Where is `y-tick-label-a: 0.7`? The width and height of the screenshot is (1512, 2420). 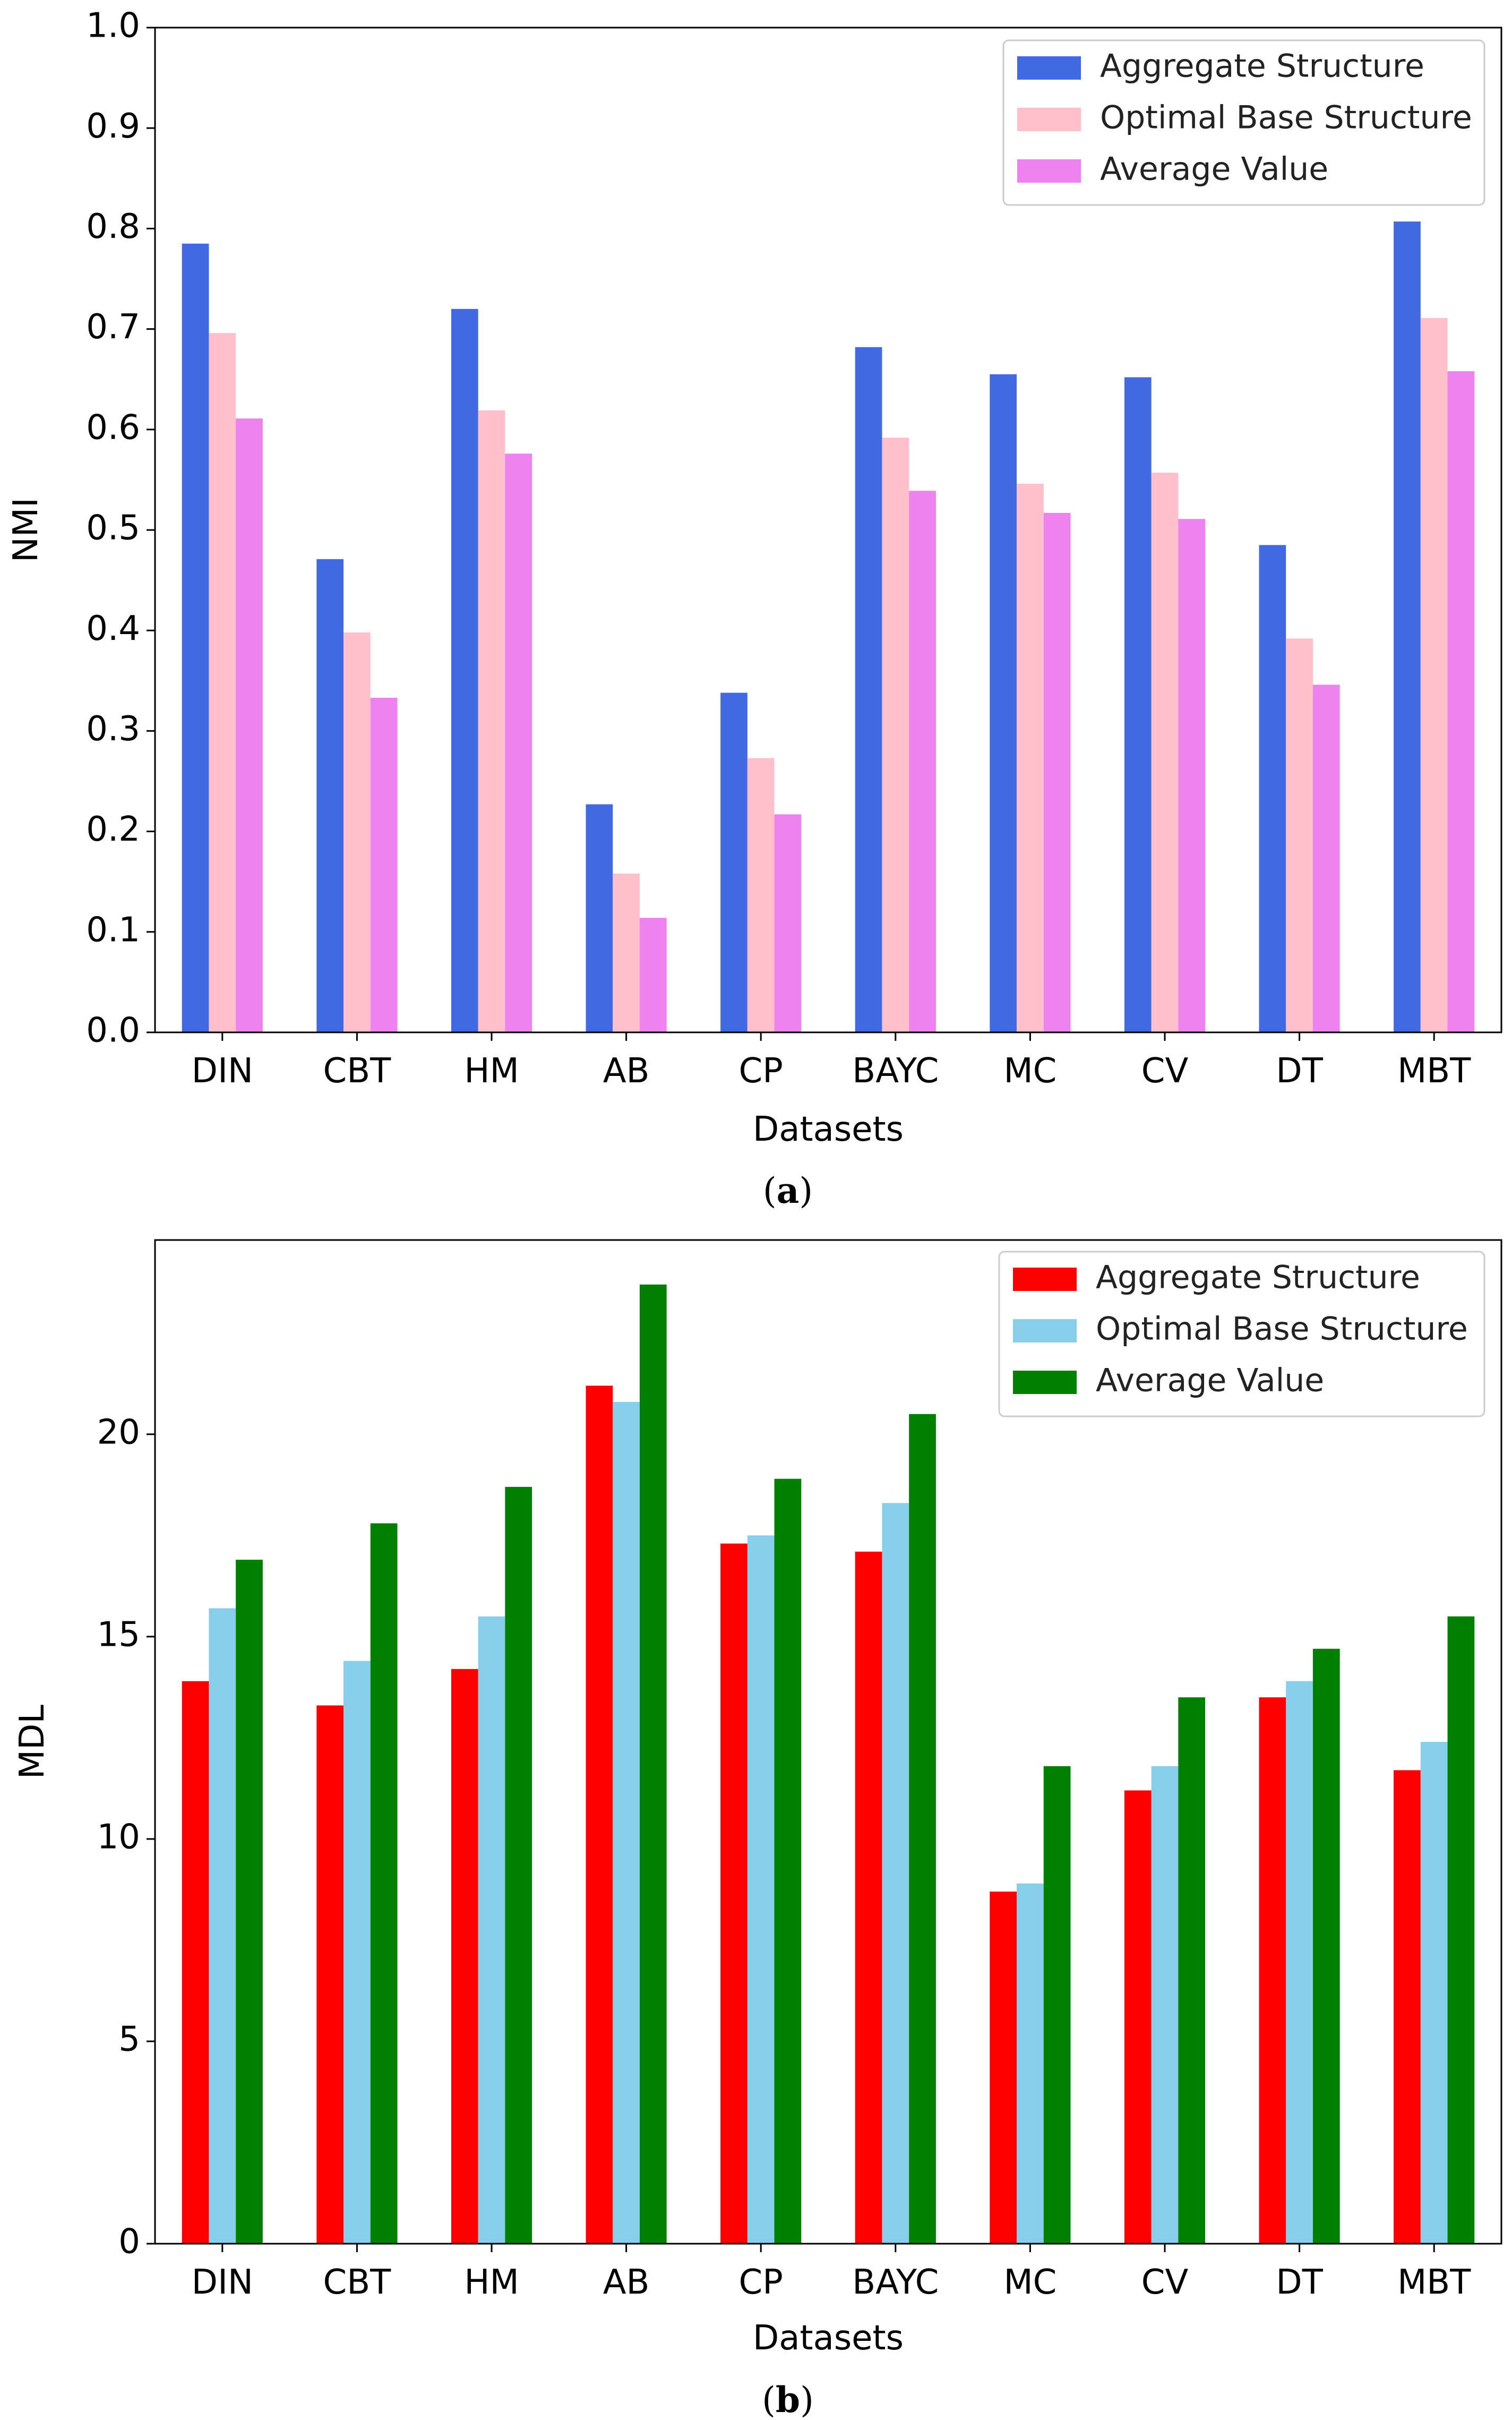
y-tick-label-a: 0.7 is located at coordinates (113, 327).